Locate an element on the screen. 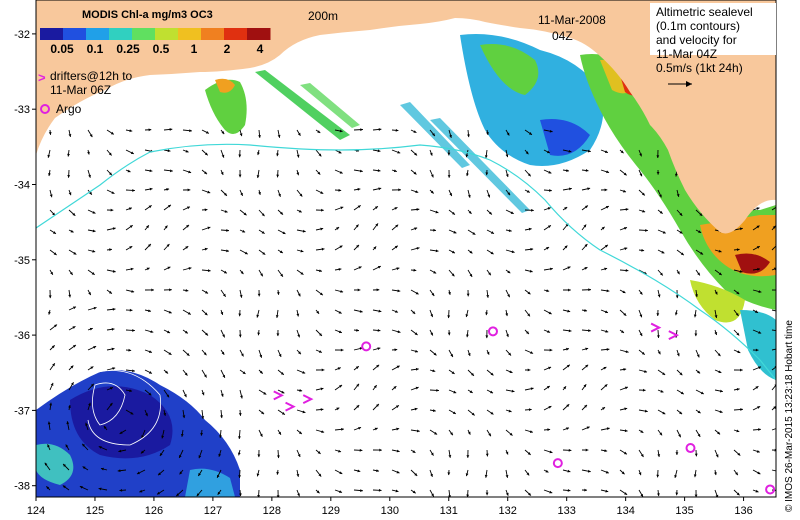 The height and width of the screenshot is (520, 800). velocity-arrow is located at coordinates (773, 429).